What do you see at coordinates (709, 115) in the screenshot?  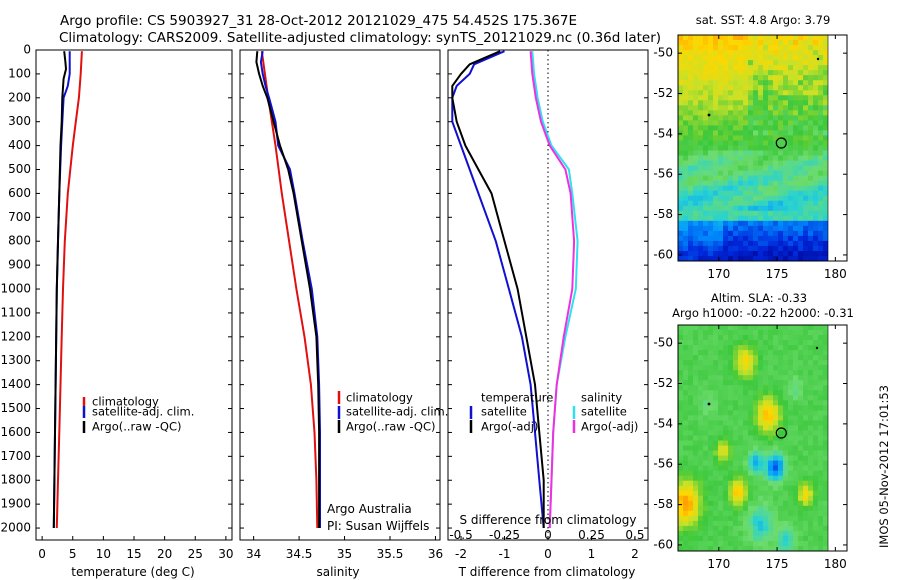 I see `sst-map-station-dot` at bounding box center [709, 115].